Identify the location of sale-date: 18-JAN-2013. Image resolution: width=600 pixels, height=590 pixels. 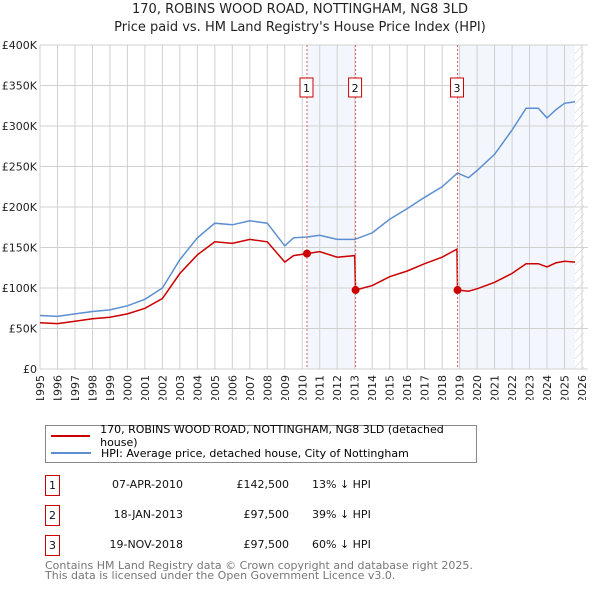
(148, 514).